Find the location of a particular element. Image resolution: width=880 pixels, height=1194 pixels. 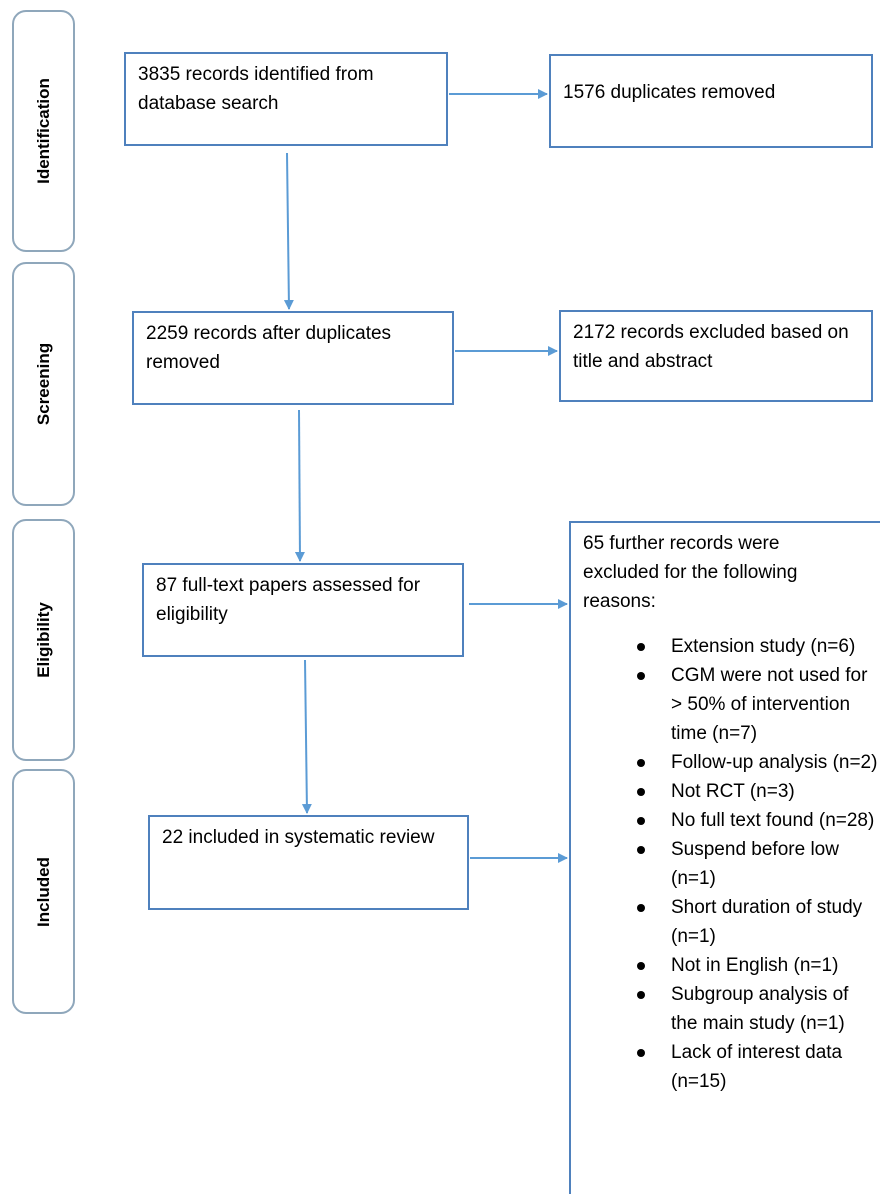

arrow-eligibility-to-included is located at coordinates (306, 736).